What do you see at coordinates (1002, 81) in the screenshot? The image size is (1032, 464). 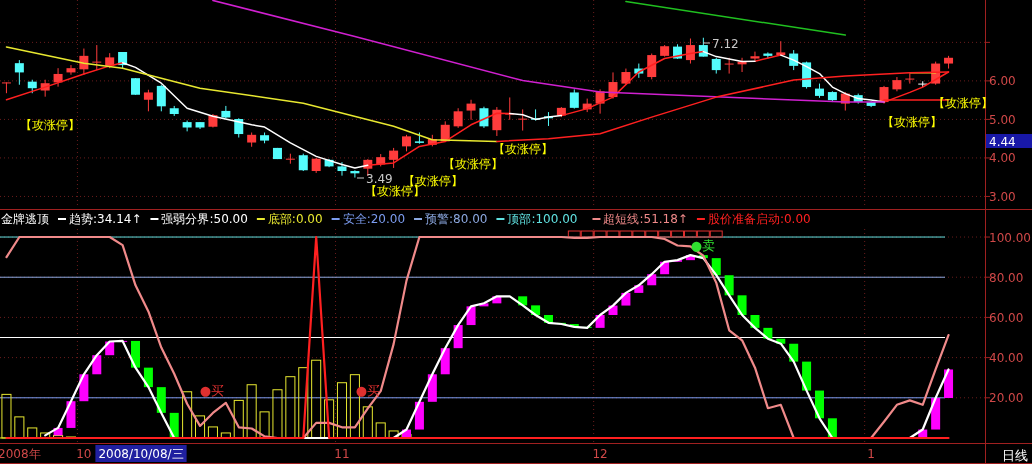 I see `y-tick-label: 6.00` at bounding box center [1002, 81].